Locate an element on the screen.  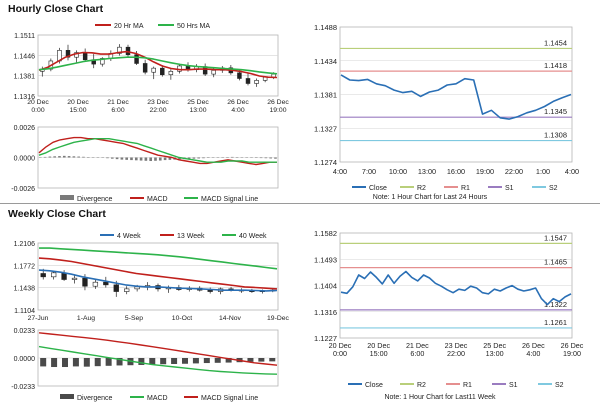
legend-label: Divergence is located at coordinates (95, 398).